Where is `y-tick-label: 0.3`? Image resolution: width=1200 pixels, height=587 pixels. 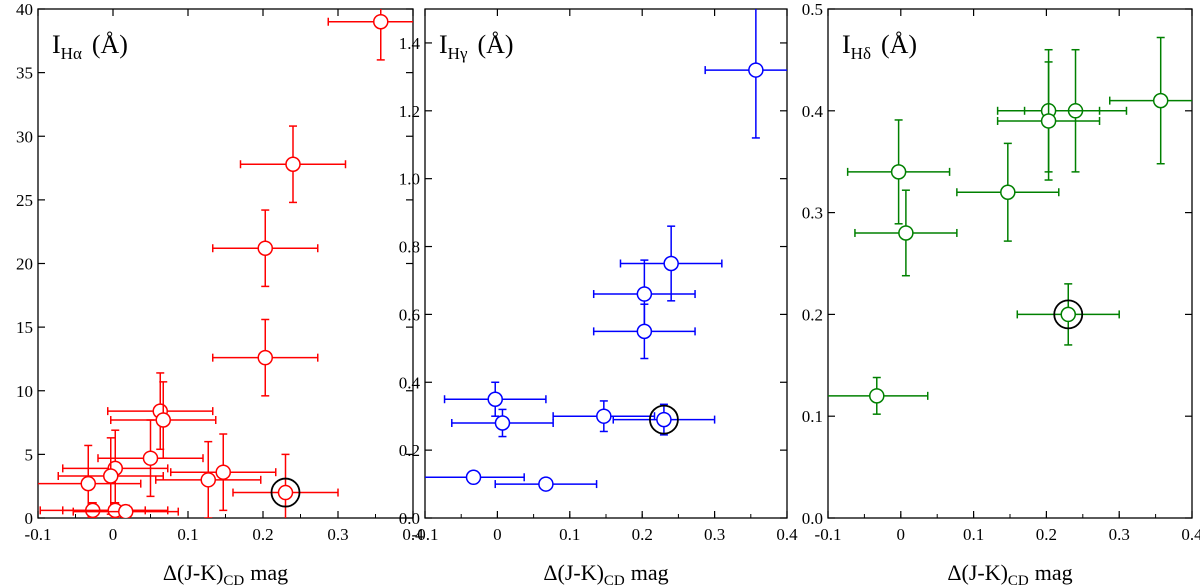 y-tick-label: 0.3 is located at coordinates (812, 213).